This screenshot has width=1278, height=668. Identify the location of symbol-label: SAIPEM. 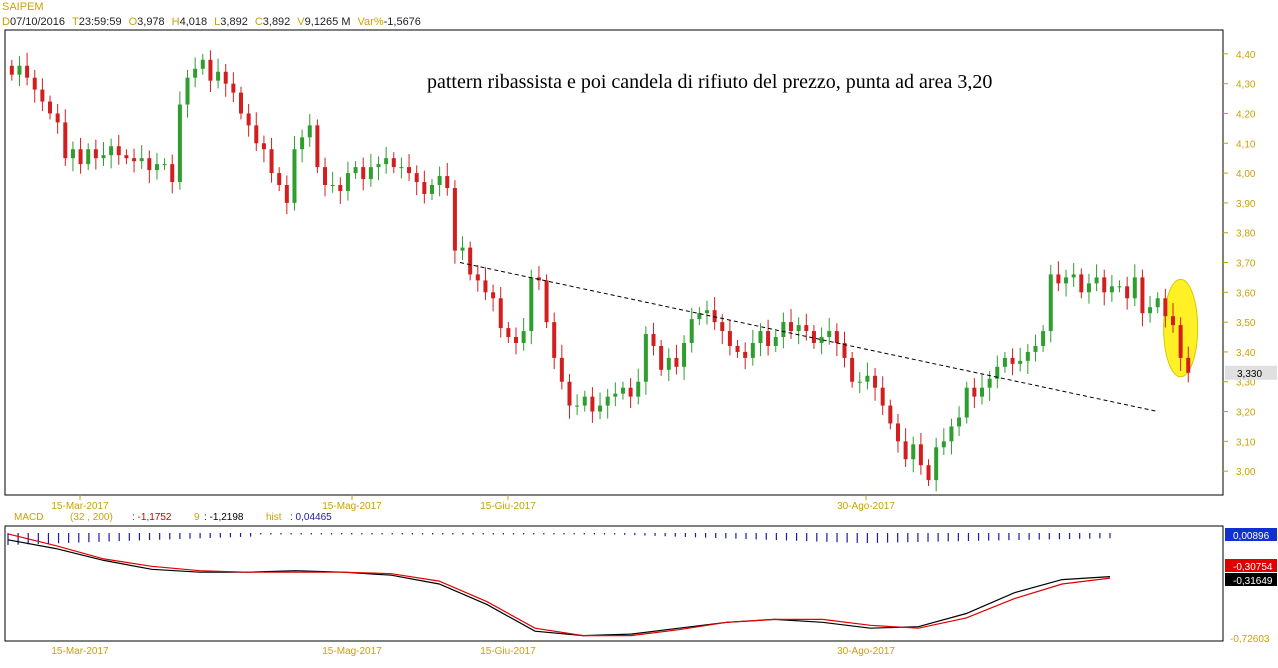
(23, 7).